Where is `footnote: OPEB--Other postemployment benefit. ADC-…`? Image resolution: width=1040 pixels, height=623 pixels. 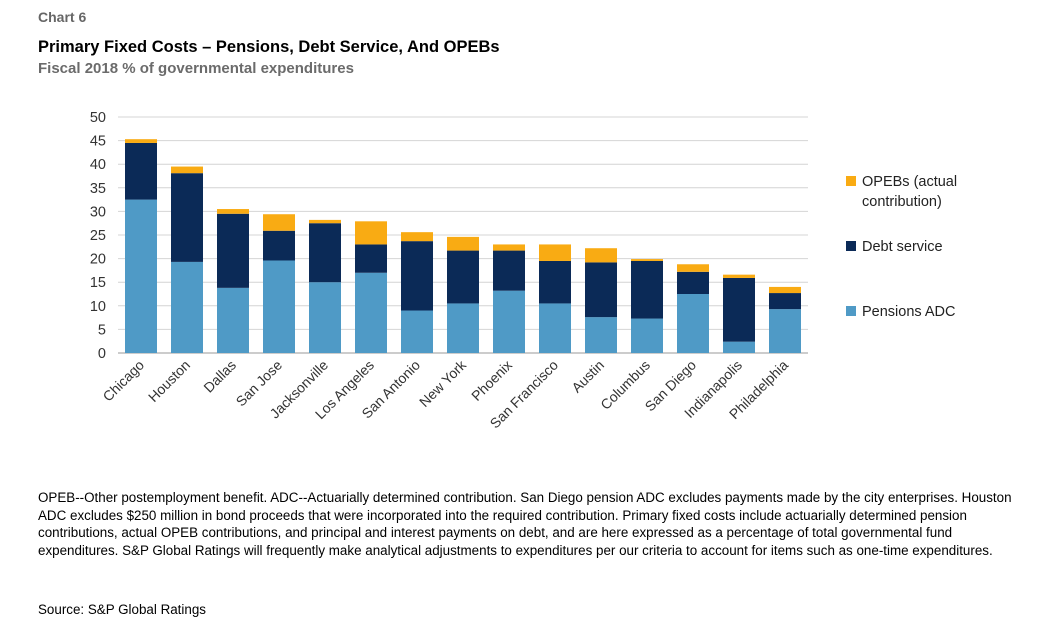
footnote: OPEB--Other postemployment benefit. ADC-… is located at coordinates (525, 524).